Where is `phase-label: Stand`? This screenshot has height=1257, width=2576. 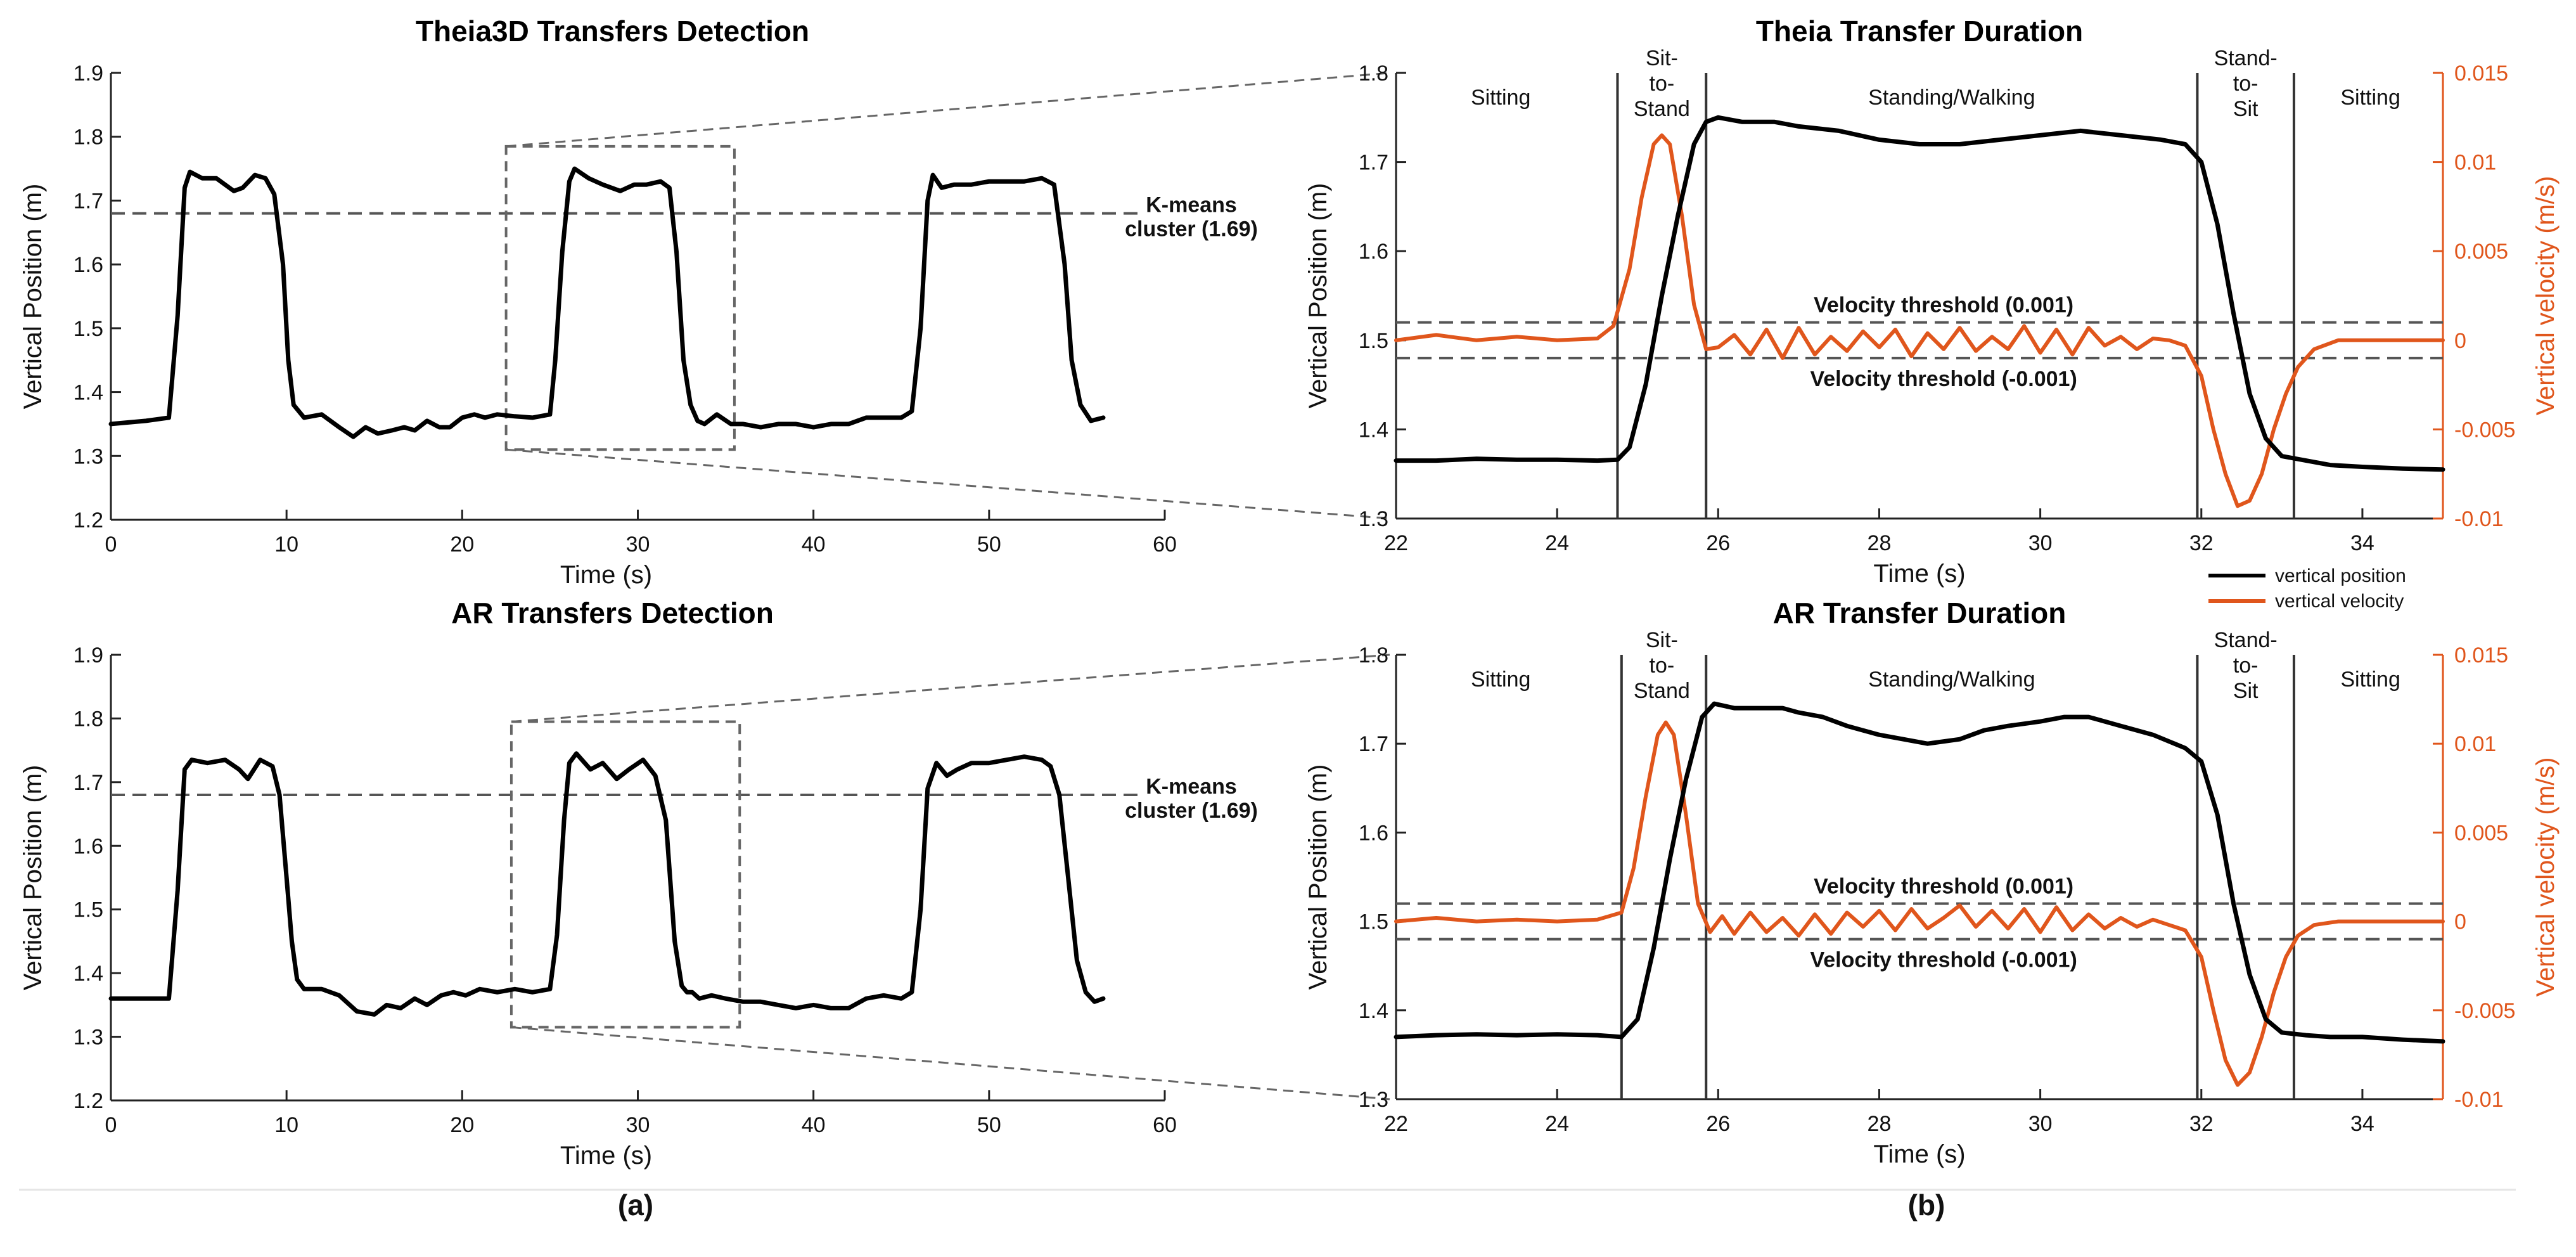
phase-label: Stand is located at coordinates (1662, 691).